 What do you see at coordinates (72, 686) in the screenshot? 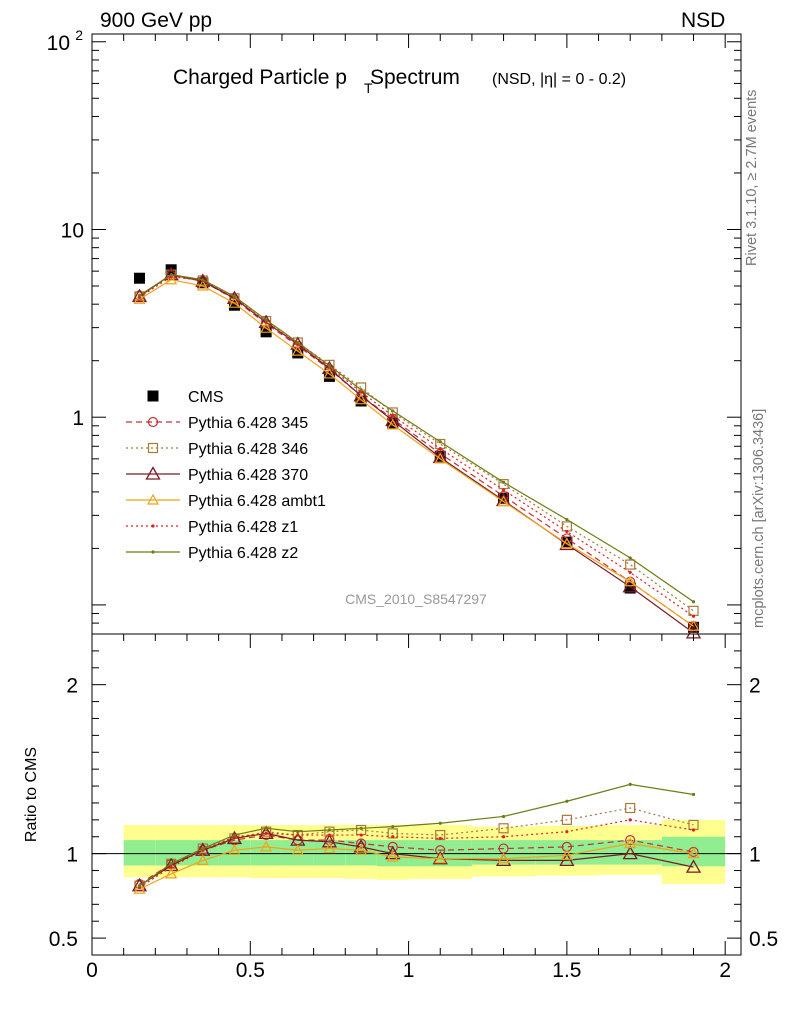
I see `ratio-y-tick-label-2: 2` at bounding box center [72, 686].